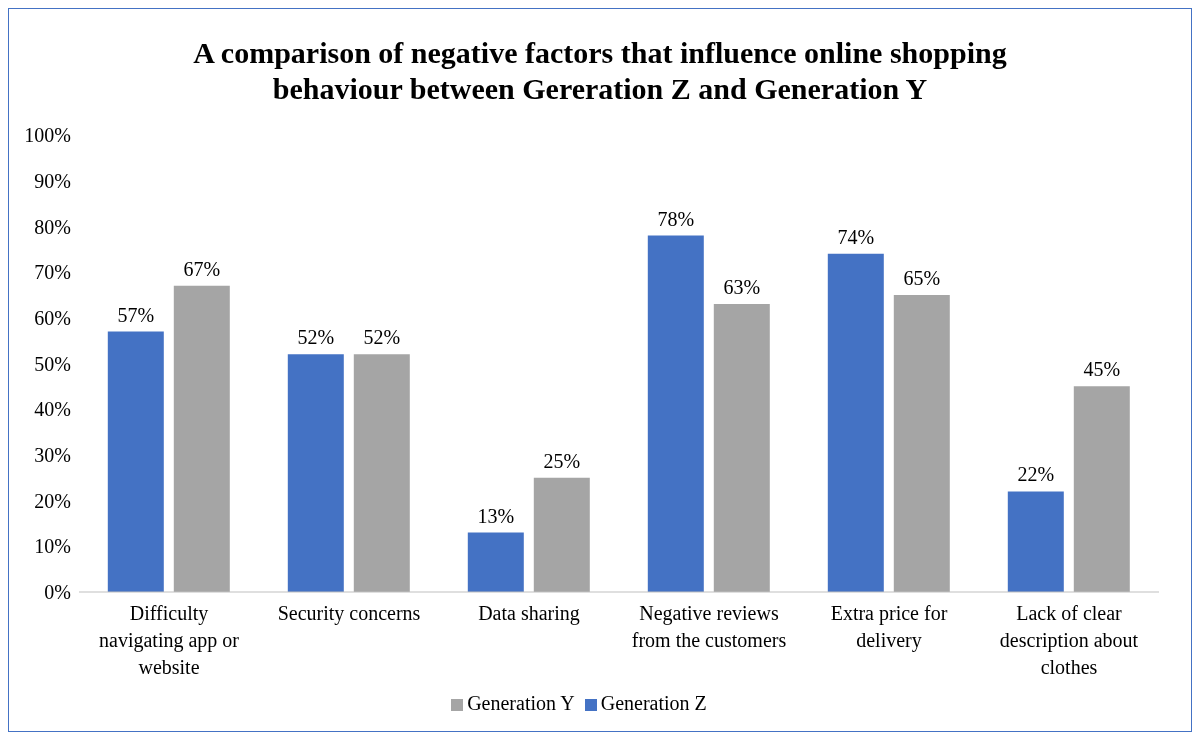 The image size is (1200, 740). What do you see at coordinates (349, 613) in the screenshot?
I see `x-tick-label: Security concerns` at bounding box center [349, 613].